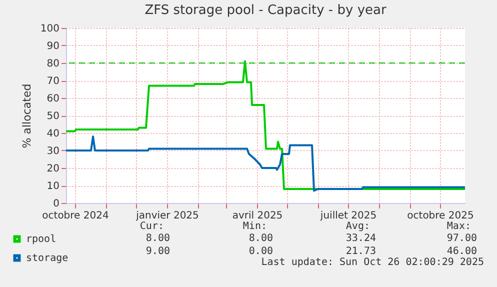 Image resolution: width=497 pixels, height=287 pixels. Describe the element at coordinates (440, 216) in the screenshot. I see `x-tick-label: octobre 2025` at that location.